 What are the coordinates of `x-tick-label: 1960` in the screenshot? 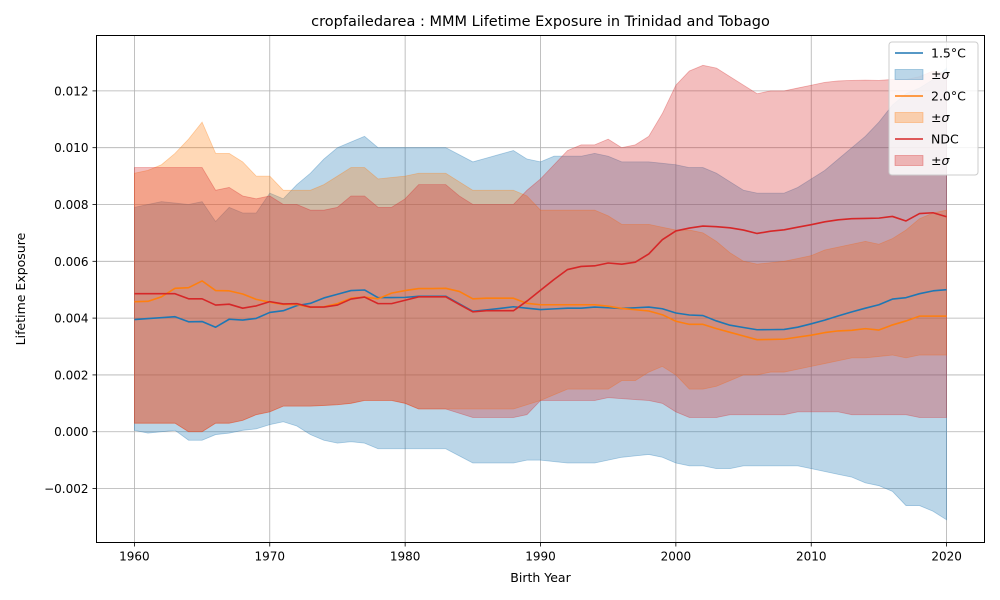 It's located at (134, 557).